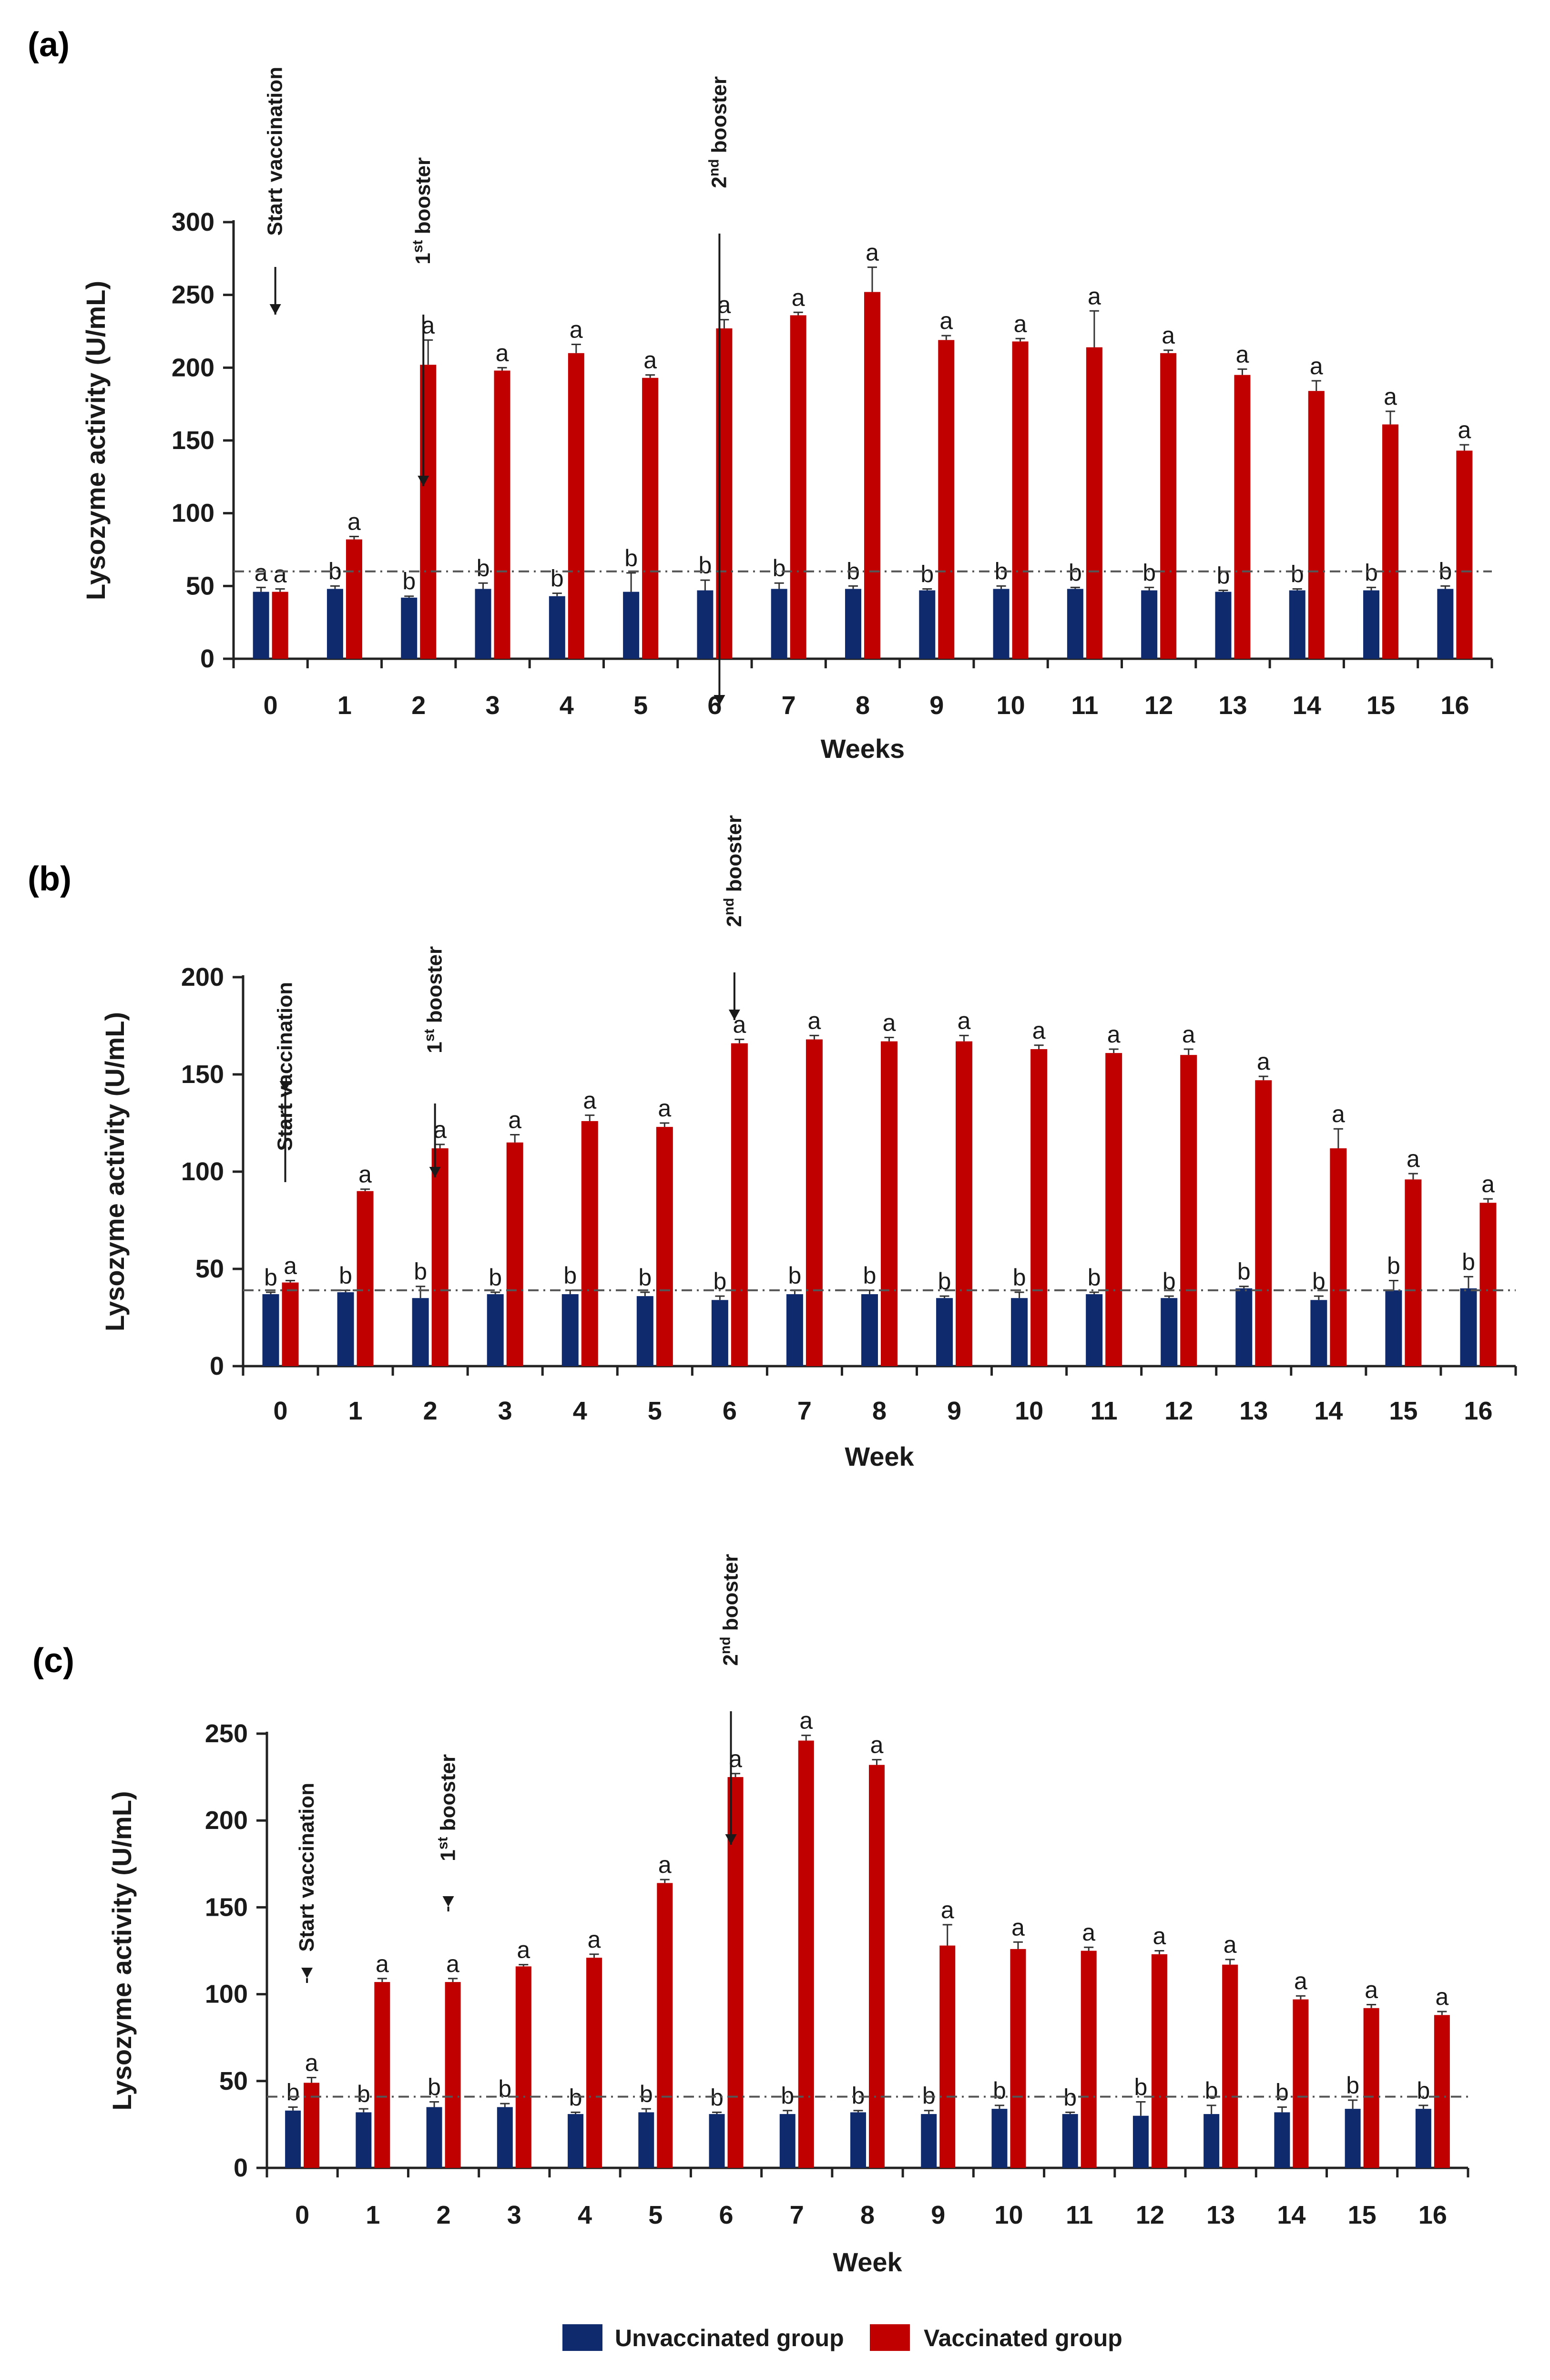 The height and width of the screenshot is (2380, 1550). Describe the element at coordinates (1403, 1411) in the screenshot. I see `x-tick-label: 15` at that location.